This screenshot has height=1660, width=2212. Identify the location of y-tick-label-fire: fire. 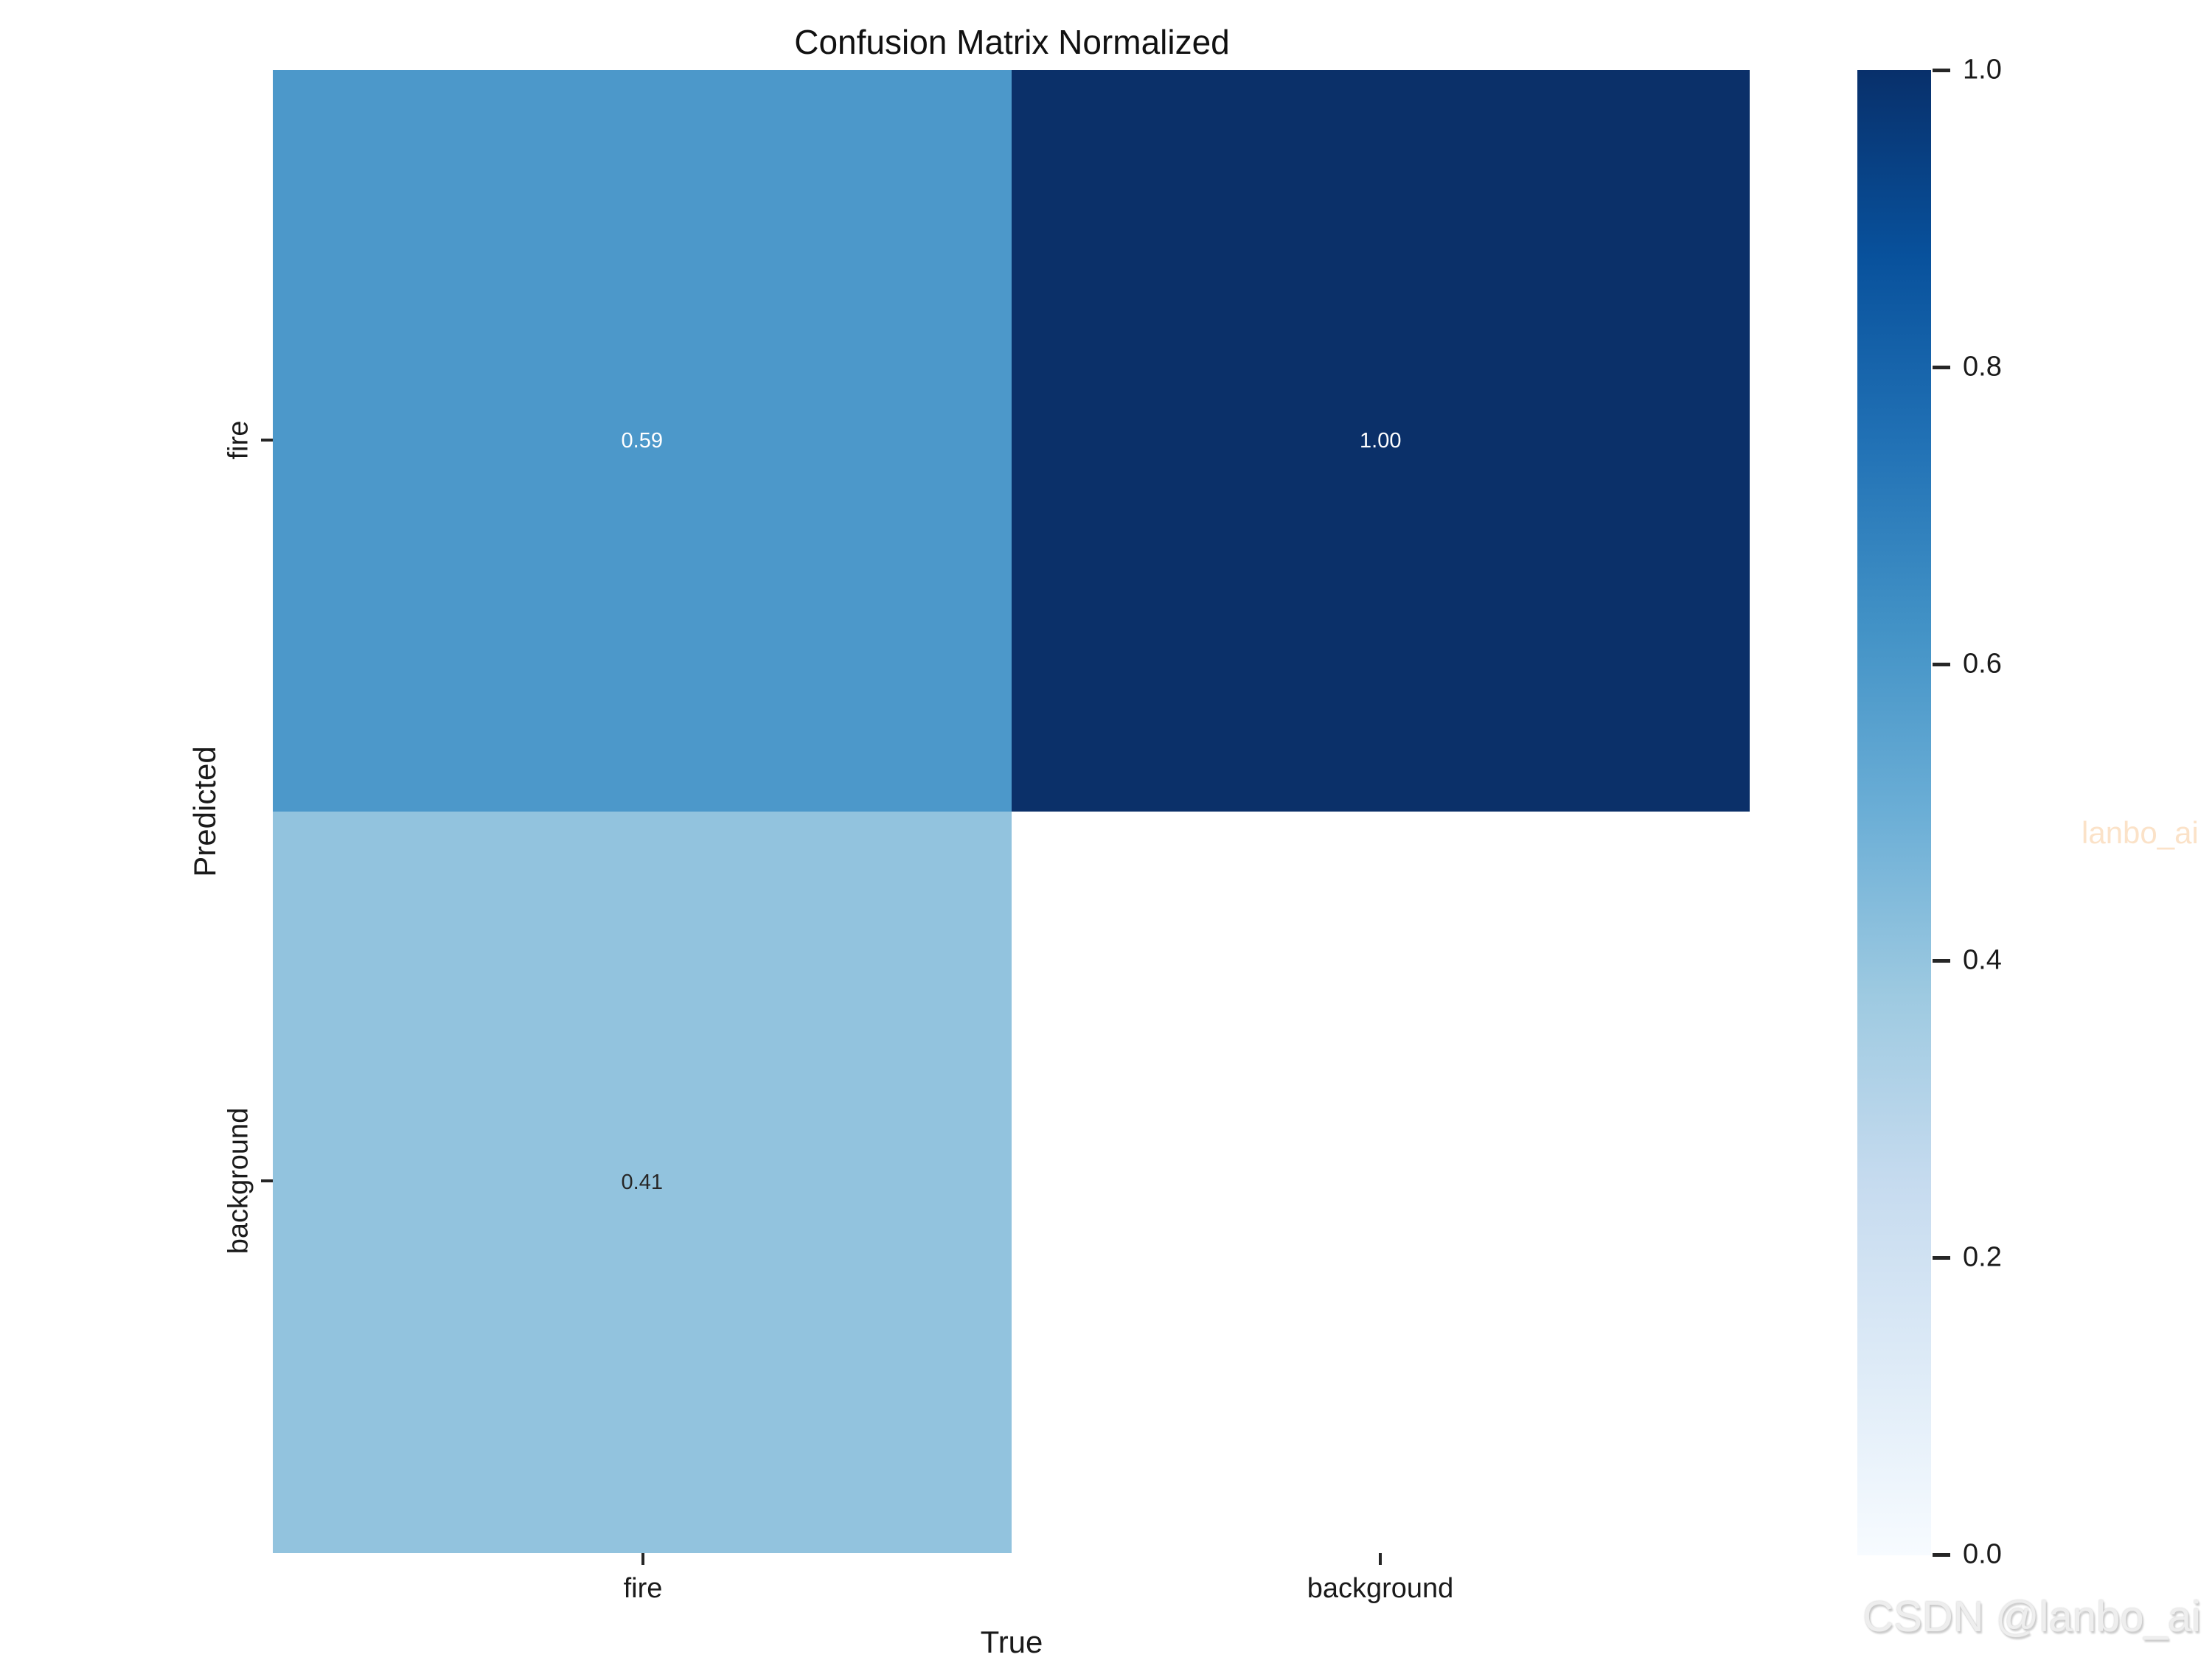
(238, 440).